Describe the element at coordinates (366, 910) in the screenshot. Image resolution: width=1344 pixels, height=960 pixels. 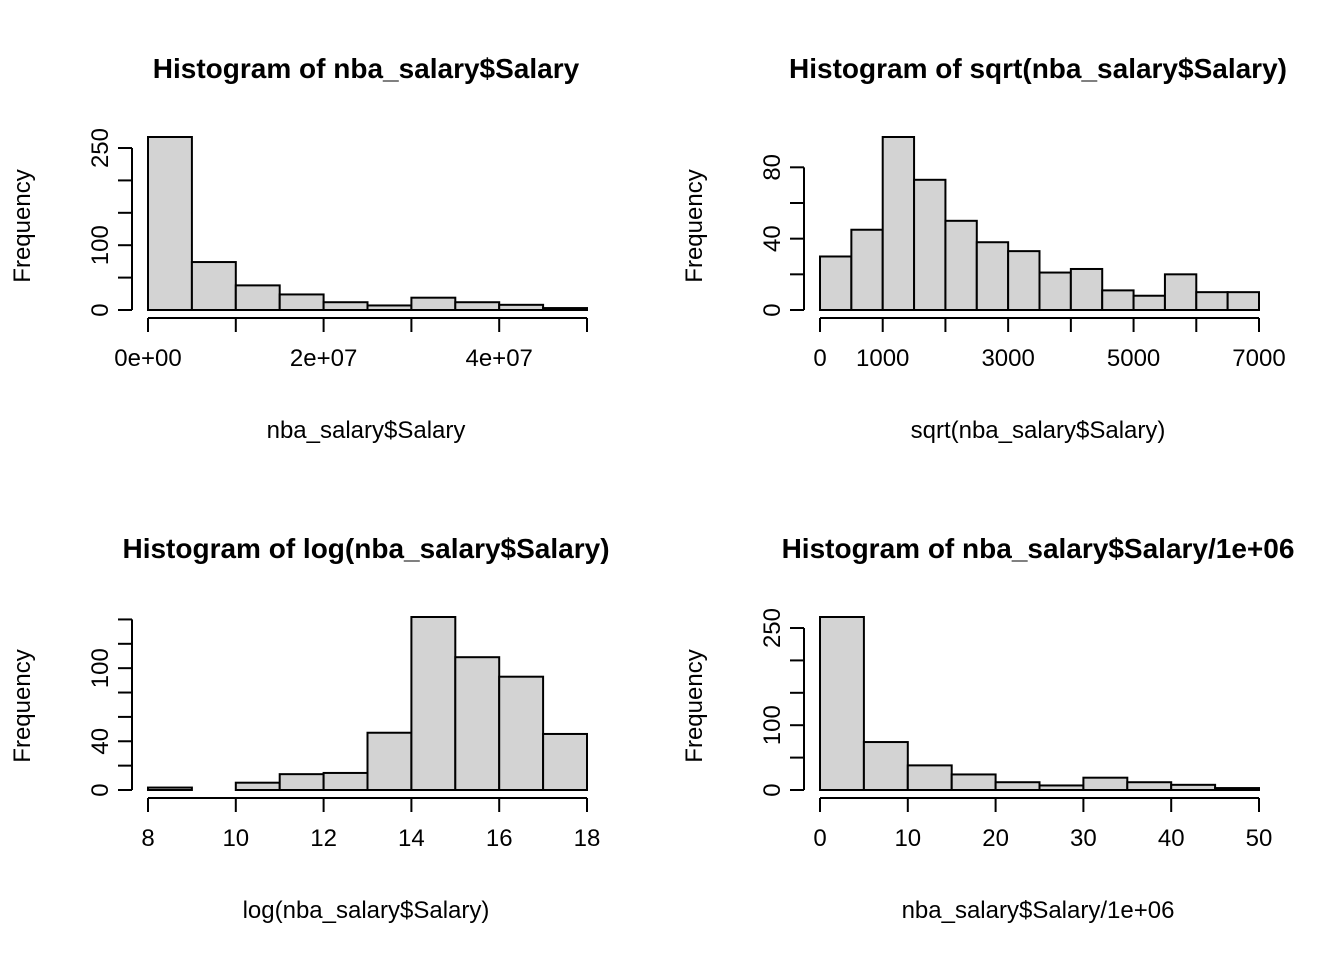
I see `x-axis-label: log(nba_salary$Salary)` at that location.